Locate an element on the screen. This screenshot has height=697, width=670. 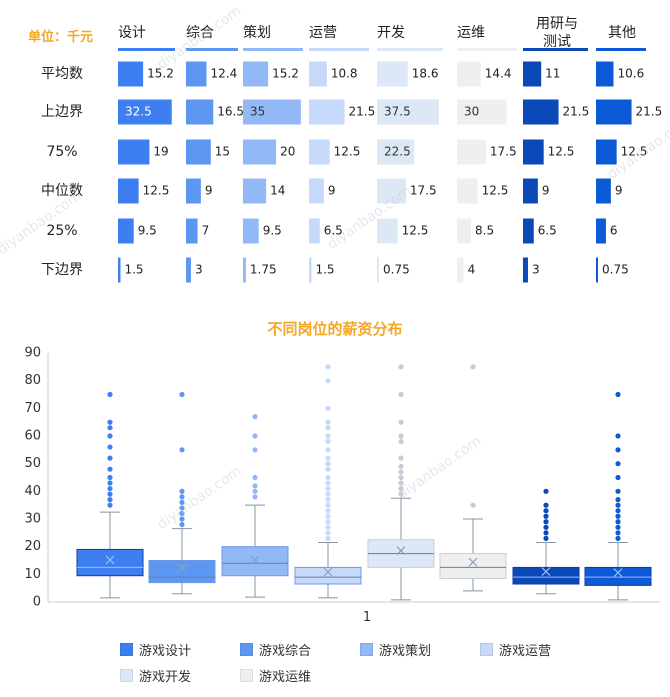
column-header-maint: 运维 is located at coordinates (471, 33).